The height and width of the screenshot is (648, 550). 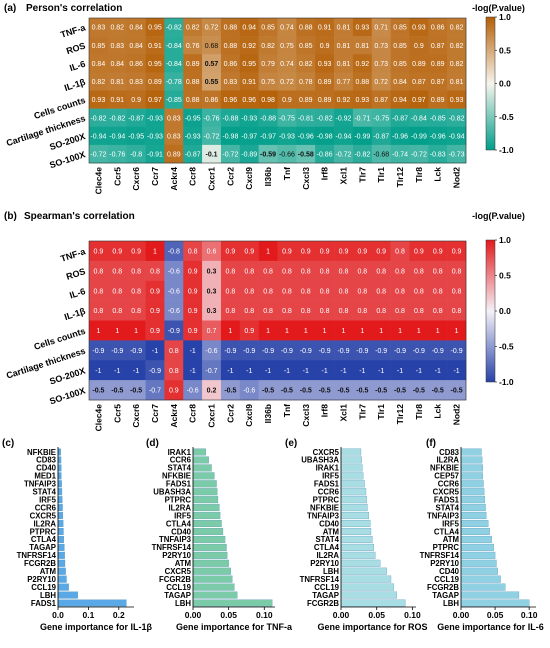 I want to click on cell-value-label: -0.91, so click(x=155, y=155).